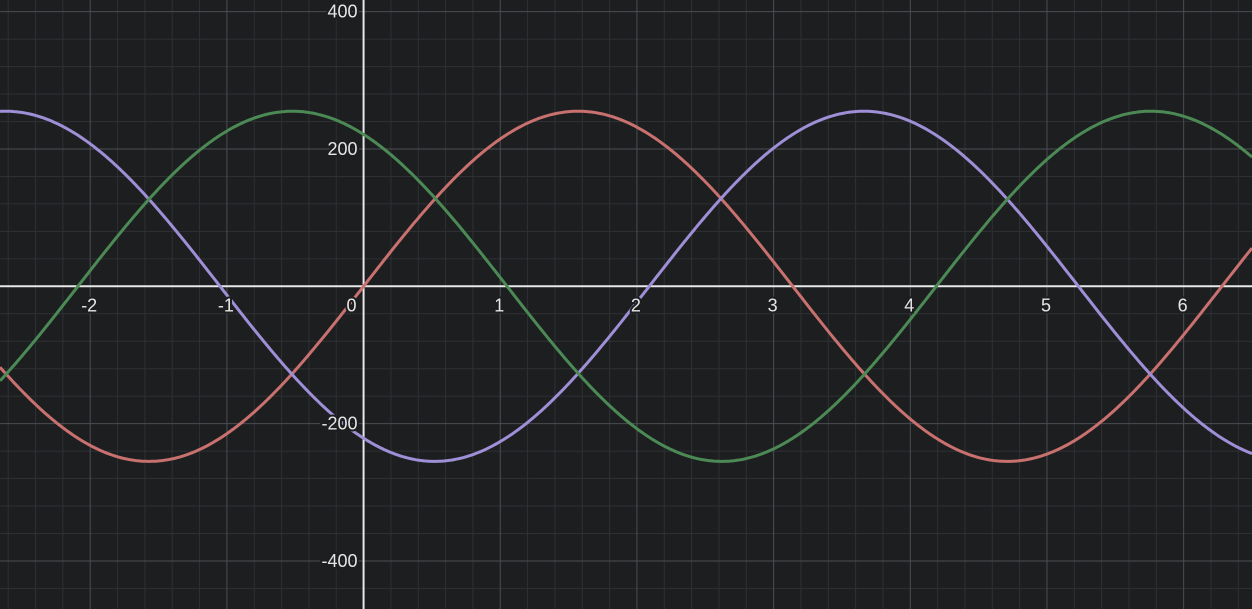  I want to click on x-tick-label: 0, so click(352, 305).